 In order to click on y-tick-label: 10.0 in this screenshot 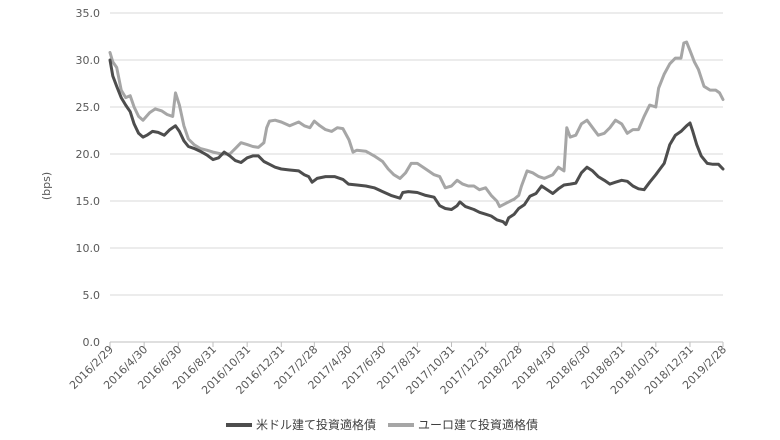, I will do `click(88, 248)`.